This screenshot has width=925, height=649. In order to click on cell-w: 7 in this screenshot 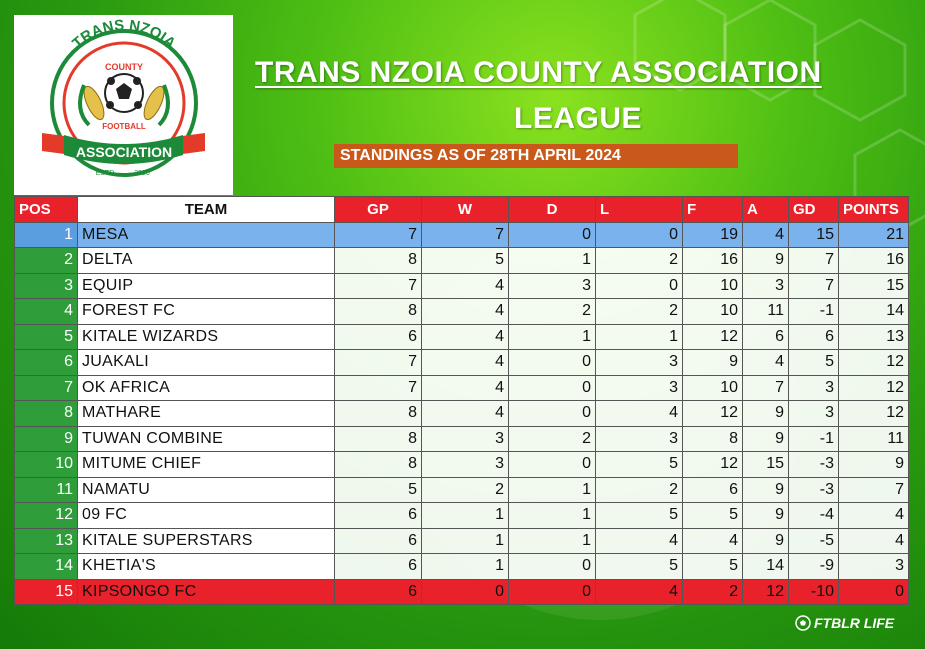, I will do `click(465, 234)`.